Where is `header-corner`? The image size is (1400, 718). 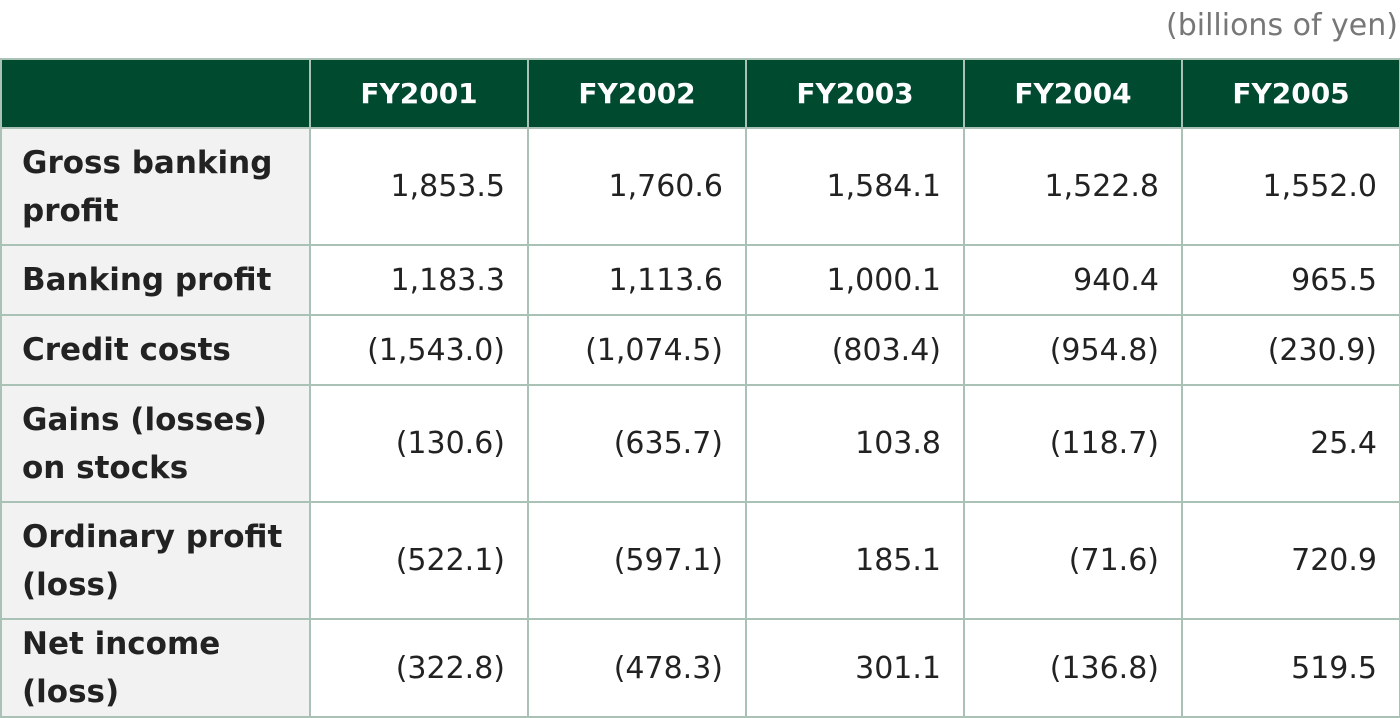
header-corner is located at coordinates (155, 93).